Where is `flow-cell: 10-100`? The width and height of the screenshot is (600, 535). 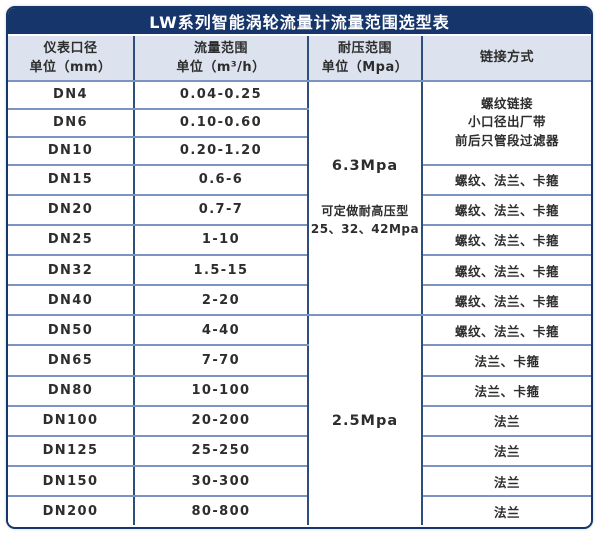
flow-cell: 10-100 is located at coordinates (221, 390).